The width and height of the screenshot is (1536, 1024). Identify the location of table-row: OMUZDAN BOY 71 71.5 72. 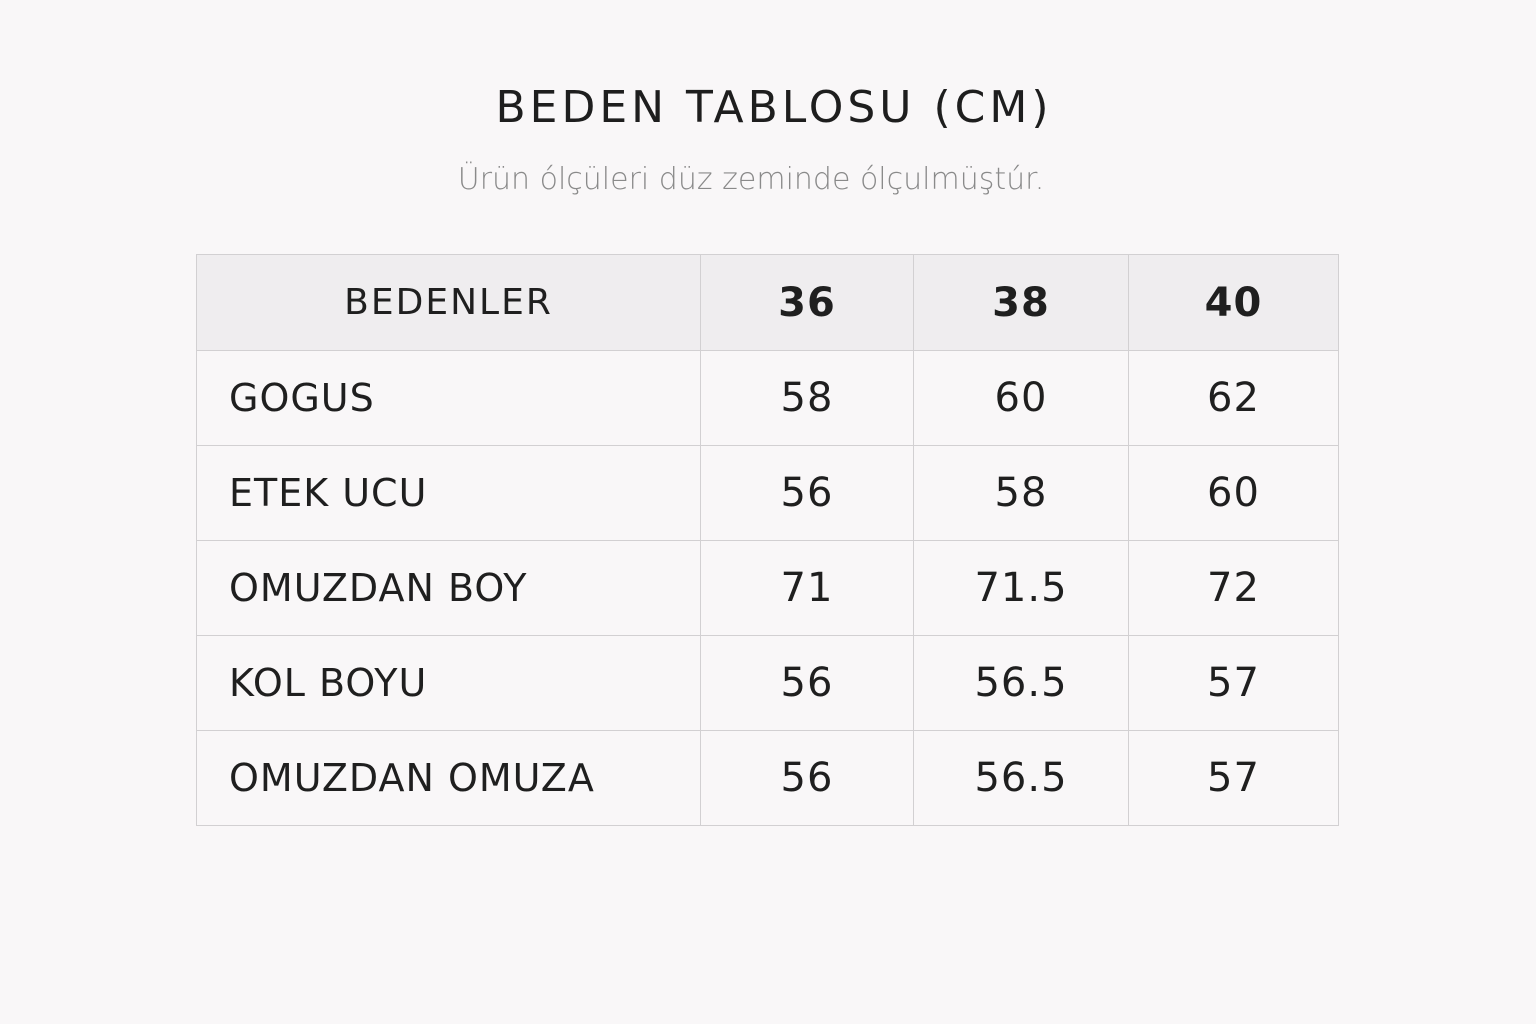
(767, 588).